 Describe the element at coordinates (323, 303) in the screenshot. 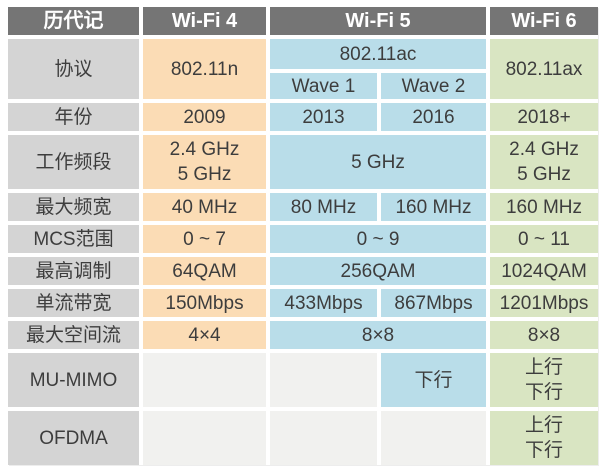

I see `cell-stream-rate-wave1: 433Mbps` at that location.